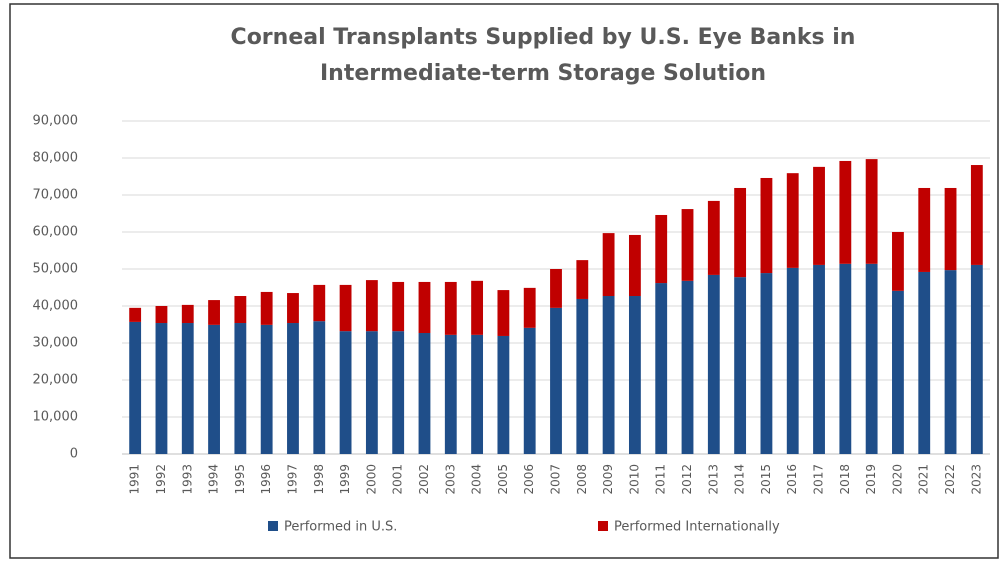  What do you see at coordinates (266, 479) in the screenshot?
I see `x-tick-label: 1996` at bounding box center [266, 479].